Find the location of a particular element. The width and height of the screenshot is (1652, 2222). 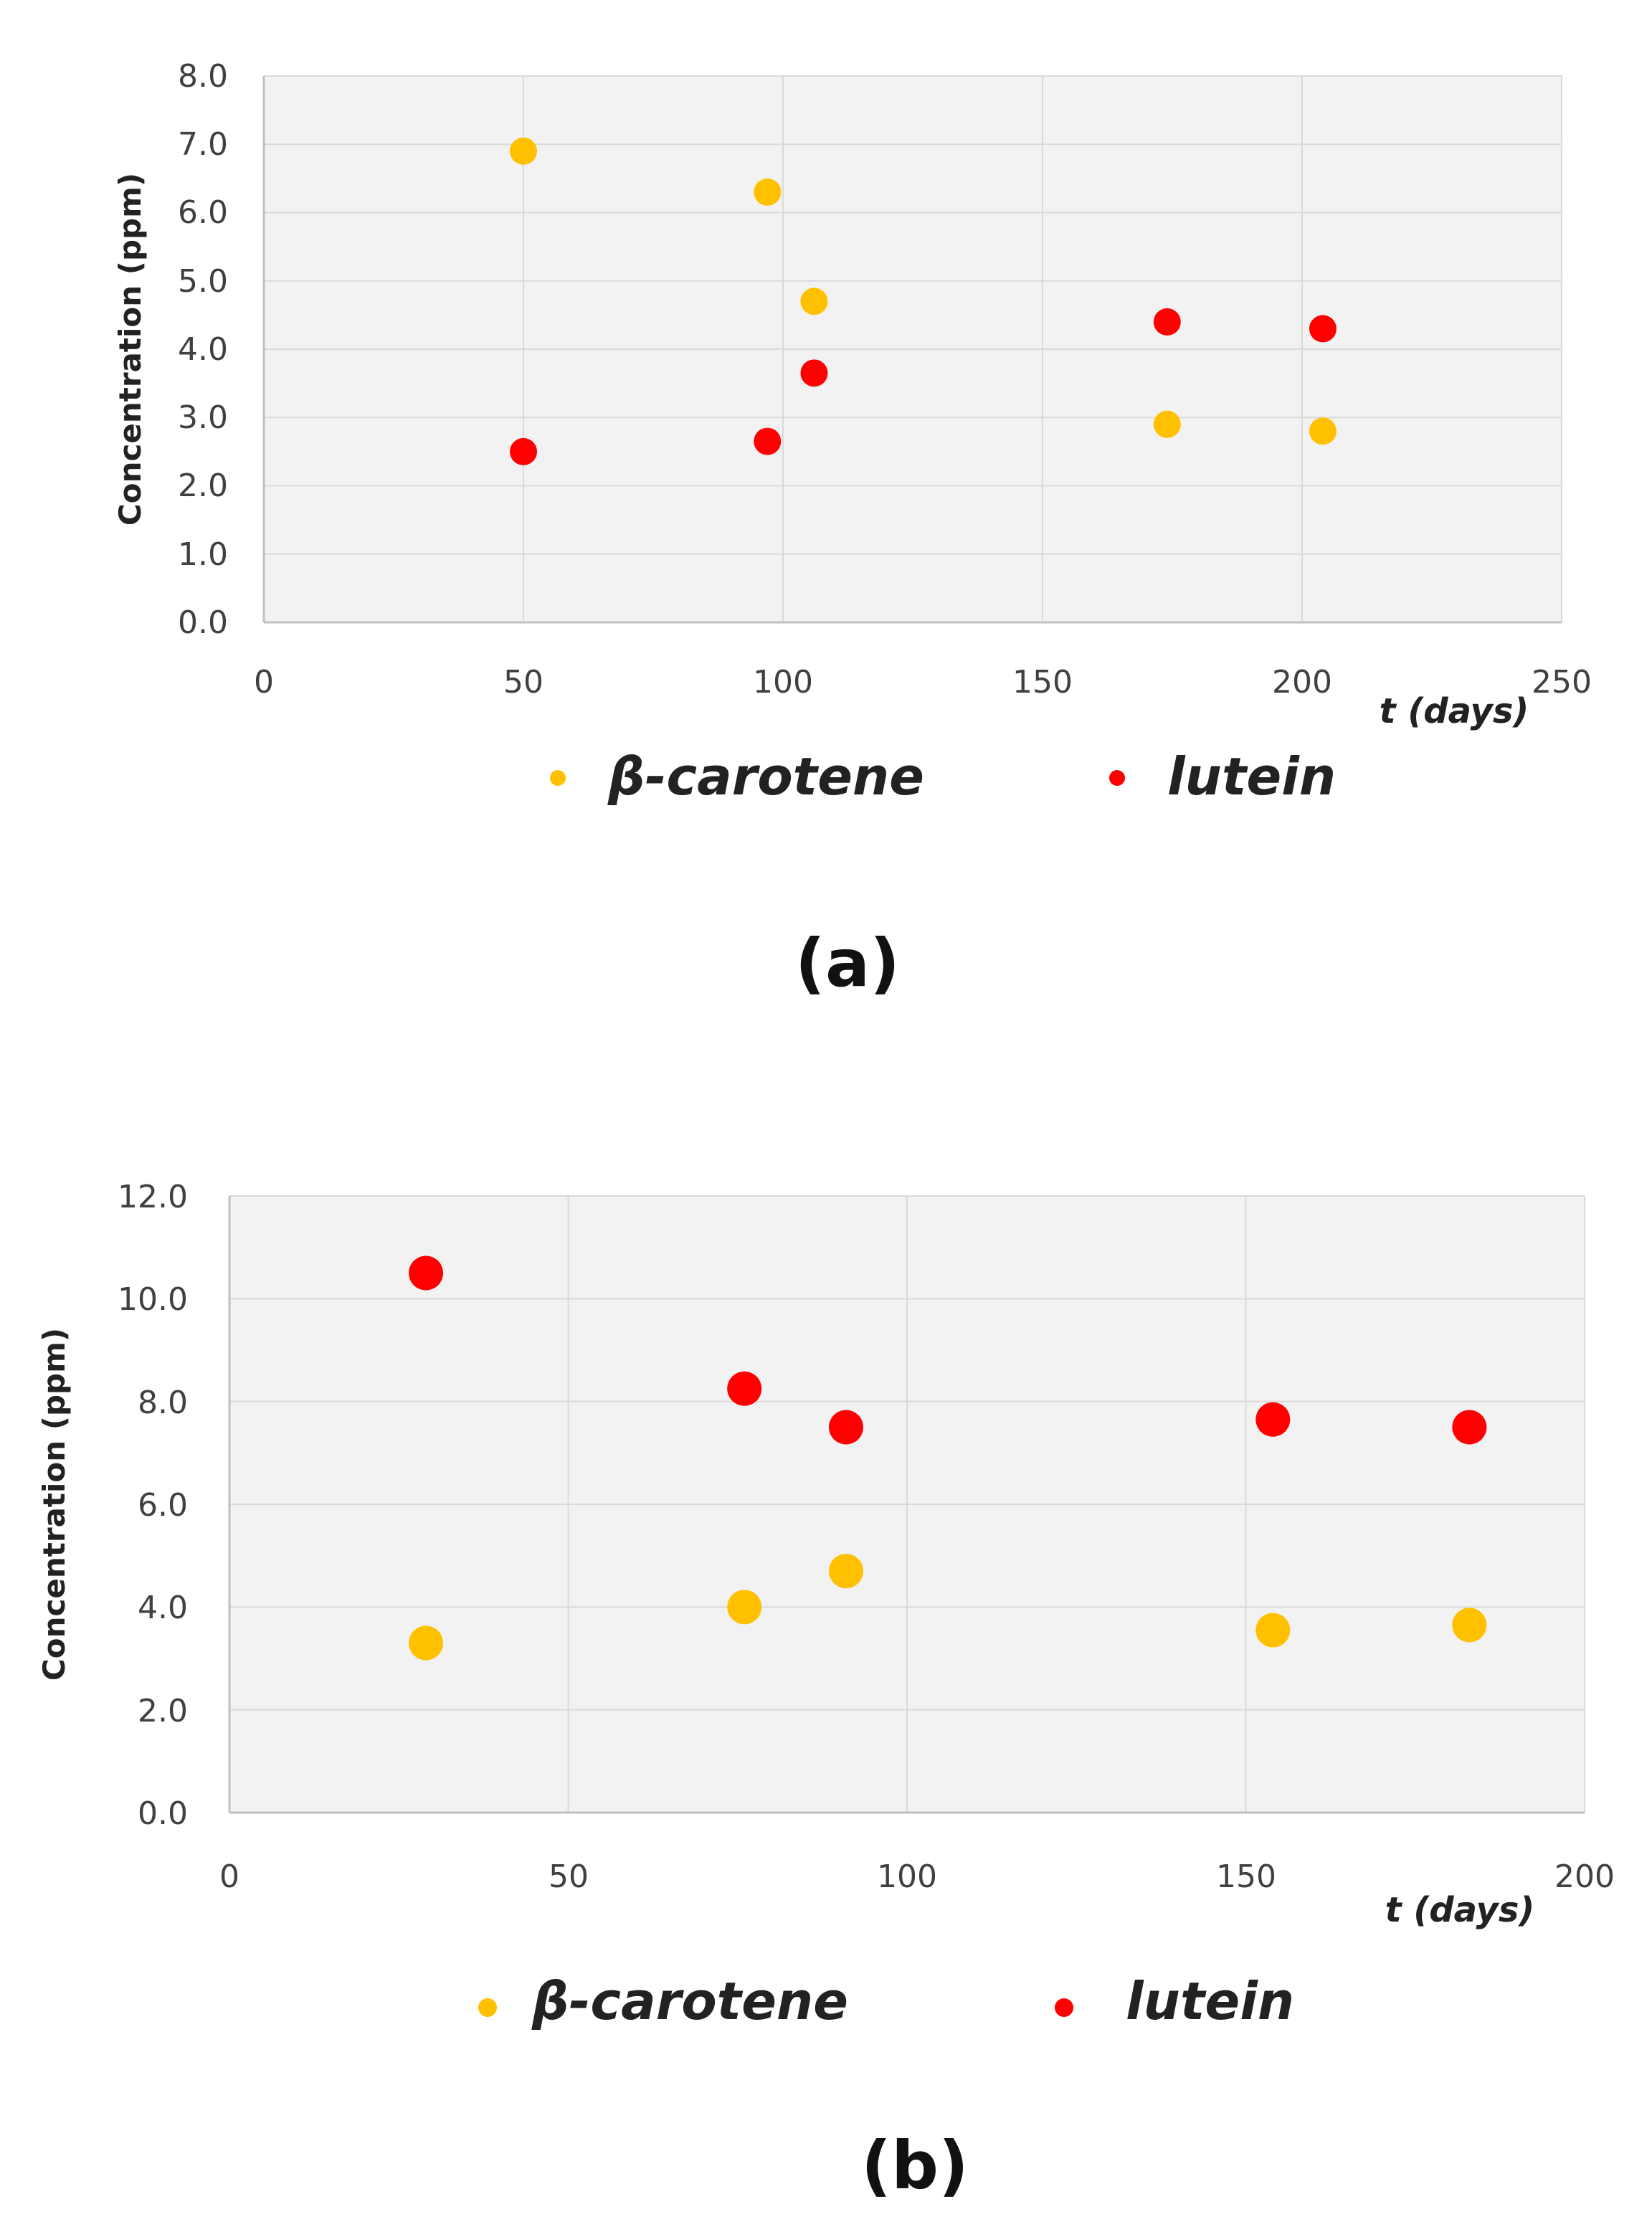

chart-a-x-tick: 250 is located at coordinates (1562, 683).